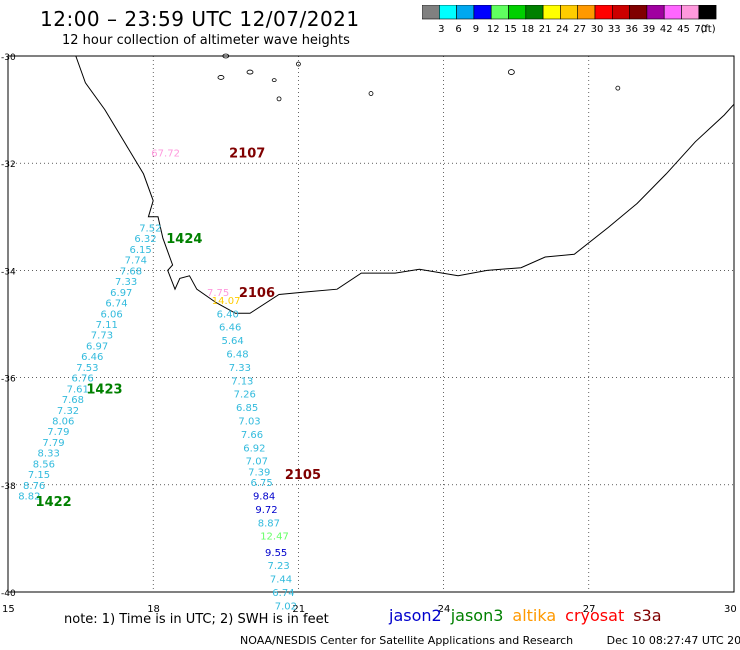 This screenshot has height=650, width=740. Describe the element at coordinates (34, 486) in the screenshot. I see `wave-height-value: 8.76` at that location.